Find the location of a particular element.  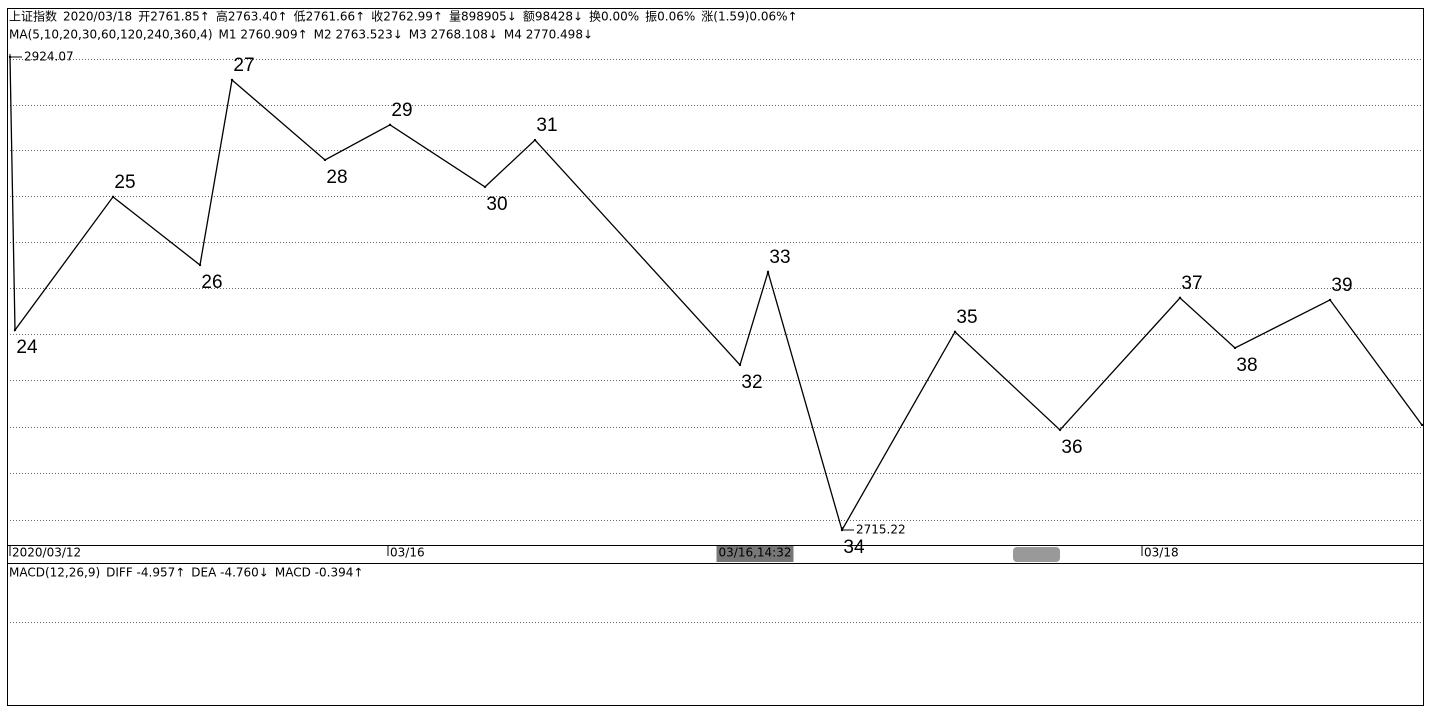

header-item: MACD -0.394↑ is located at coordinates (319, 573).